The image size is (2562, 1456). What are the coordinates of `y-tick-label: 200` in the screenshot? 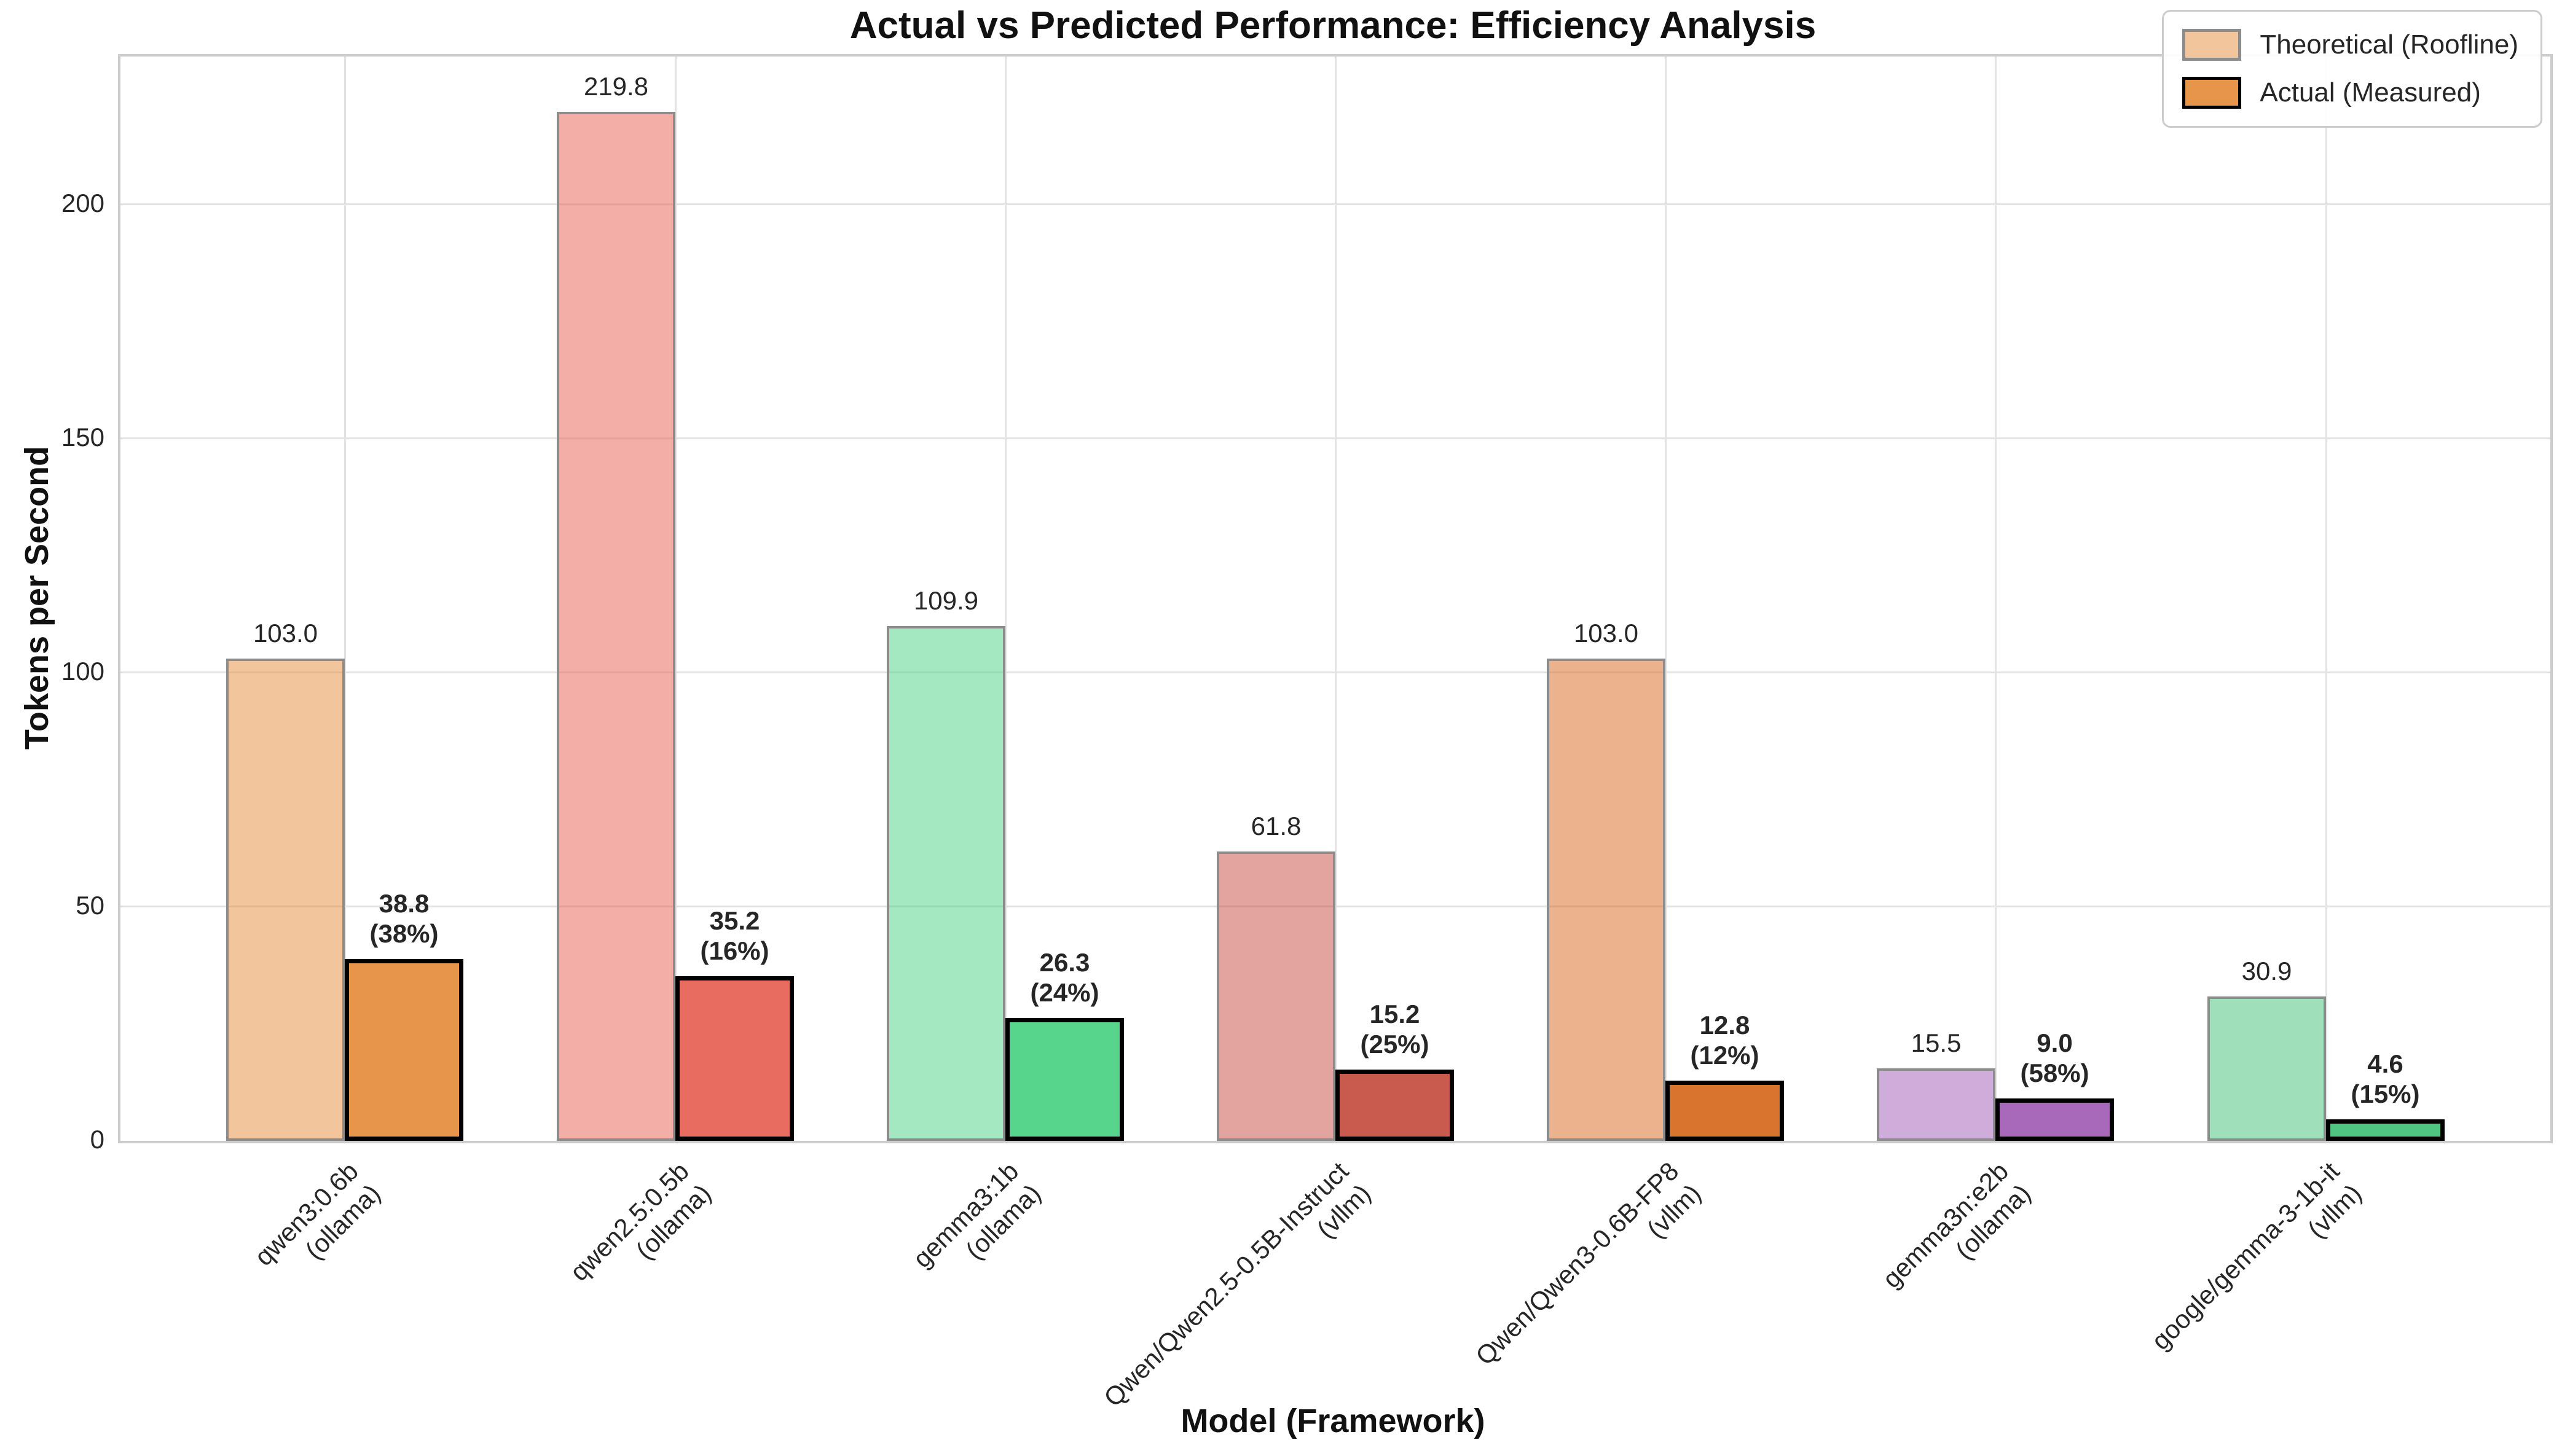 It's located at (82, 203).